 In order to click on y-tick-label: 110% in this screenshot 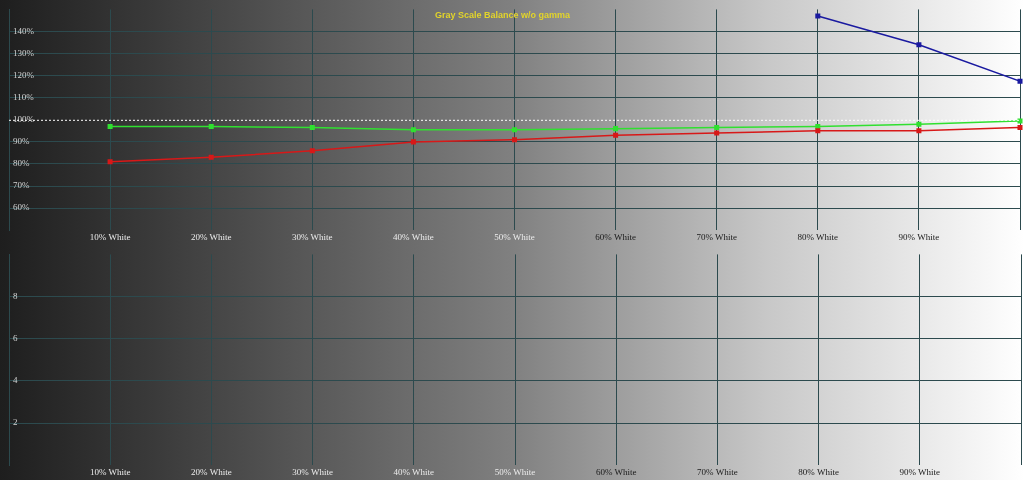, I will do `click(24, 97)`.